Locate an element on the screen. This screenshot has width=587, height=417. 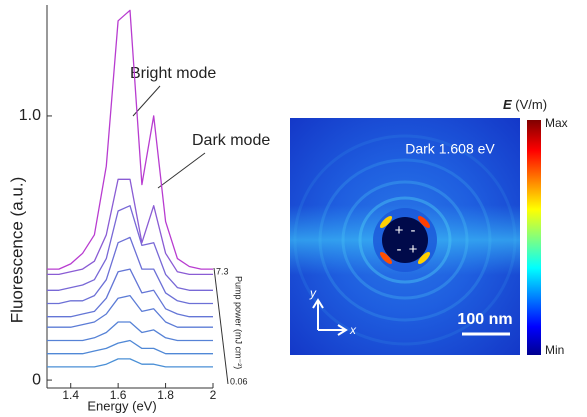
colorbar-symbol: E is located at coordinates (507, 104).